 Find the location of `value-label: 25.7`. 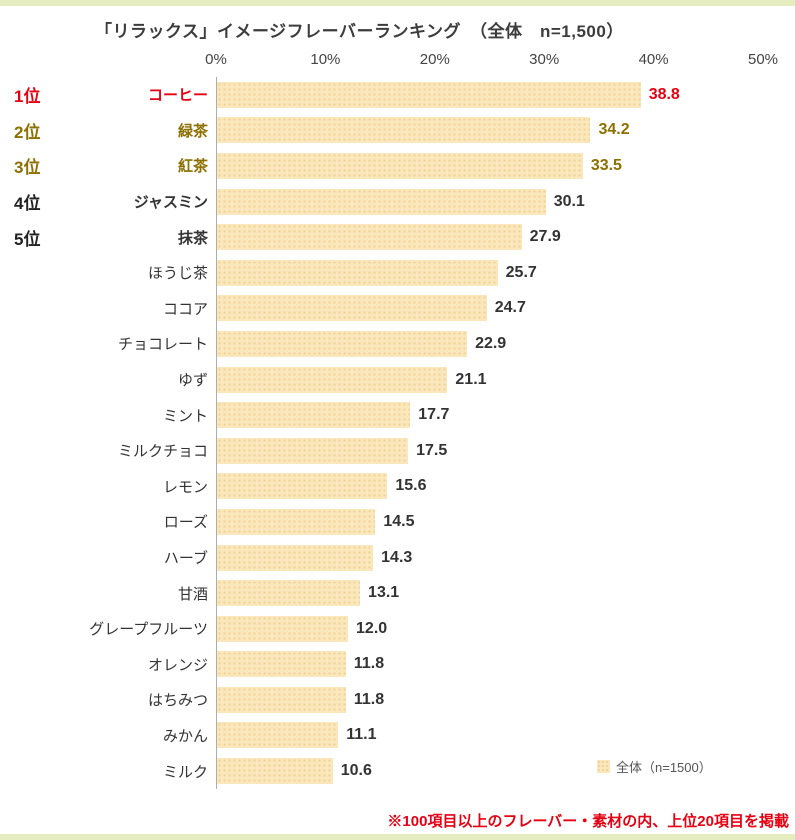

value-label: 25.7 is located at coordinates (521, 272).